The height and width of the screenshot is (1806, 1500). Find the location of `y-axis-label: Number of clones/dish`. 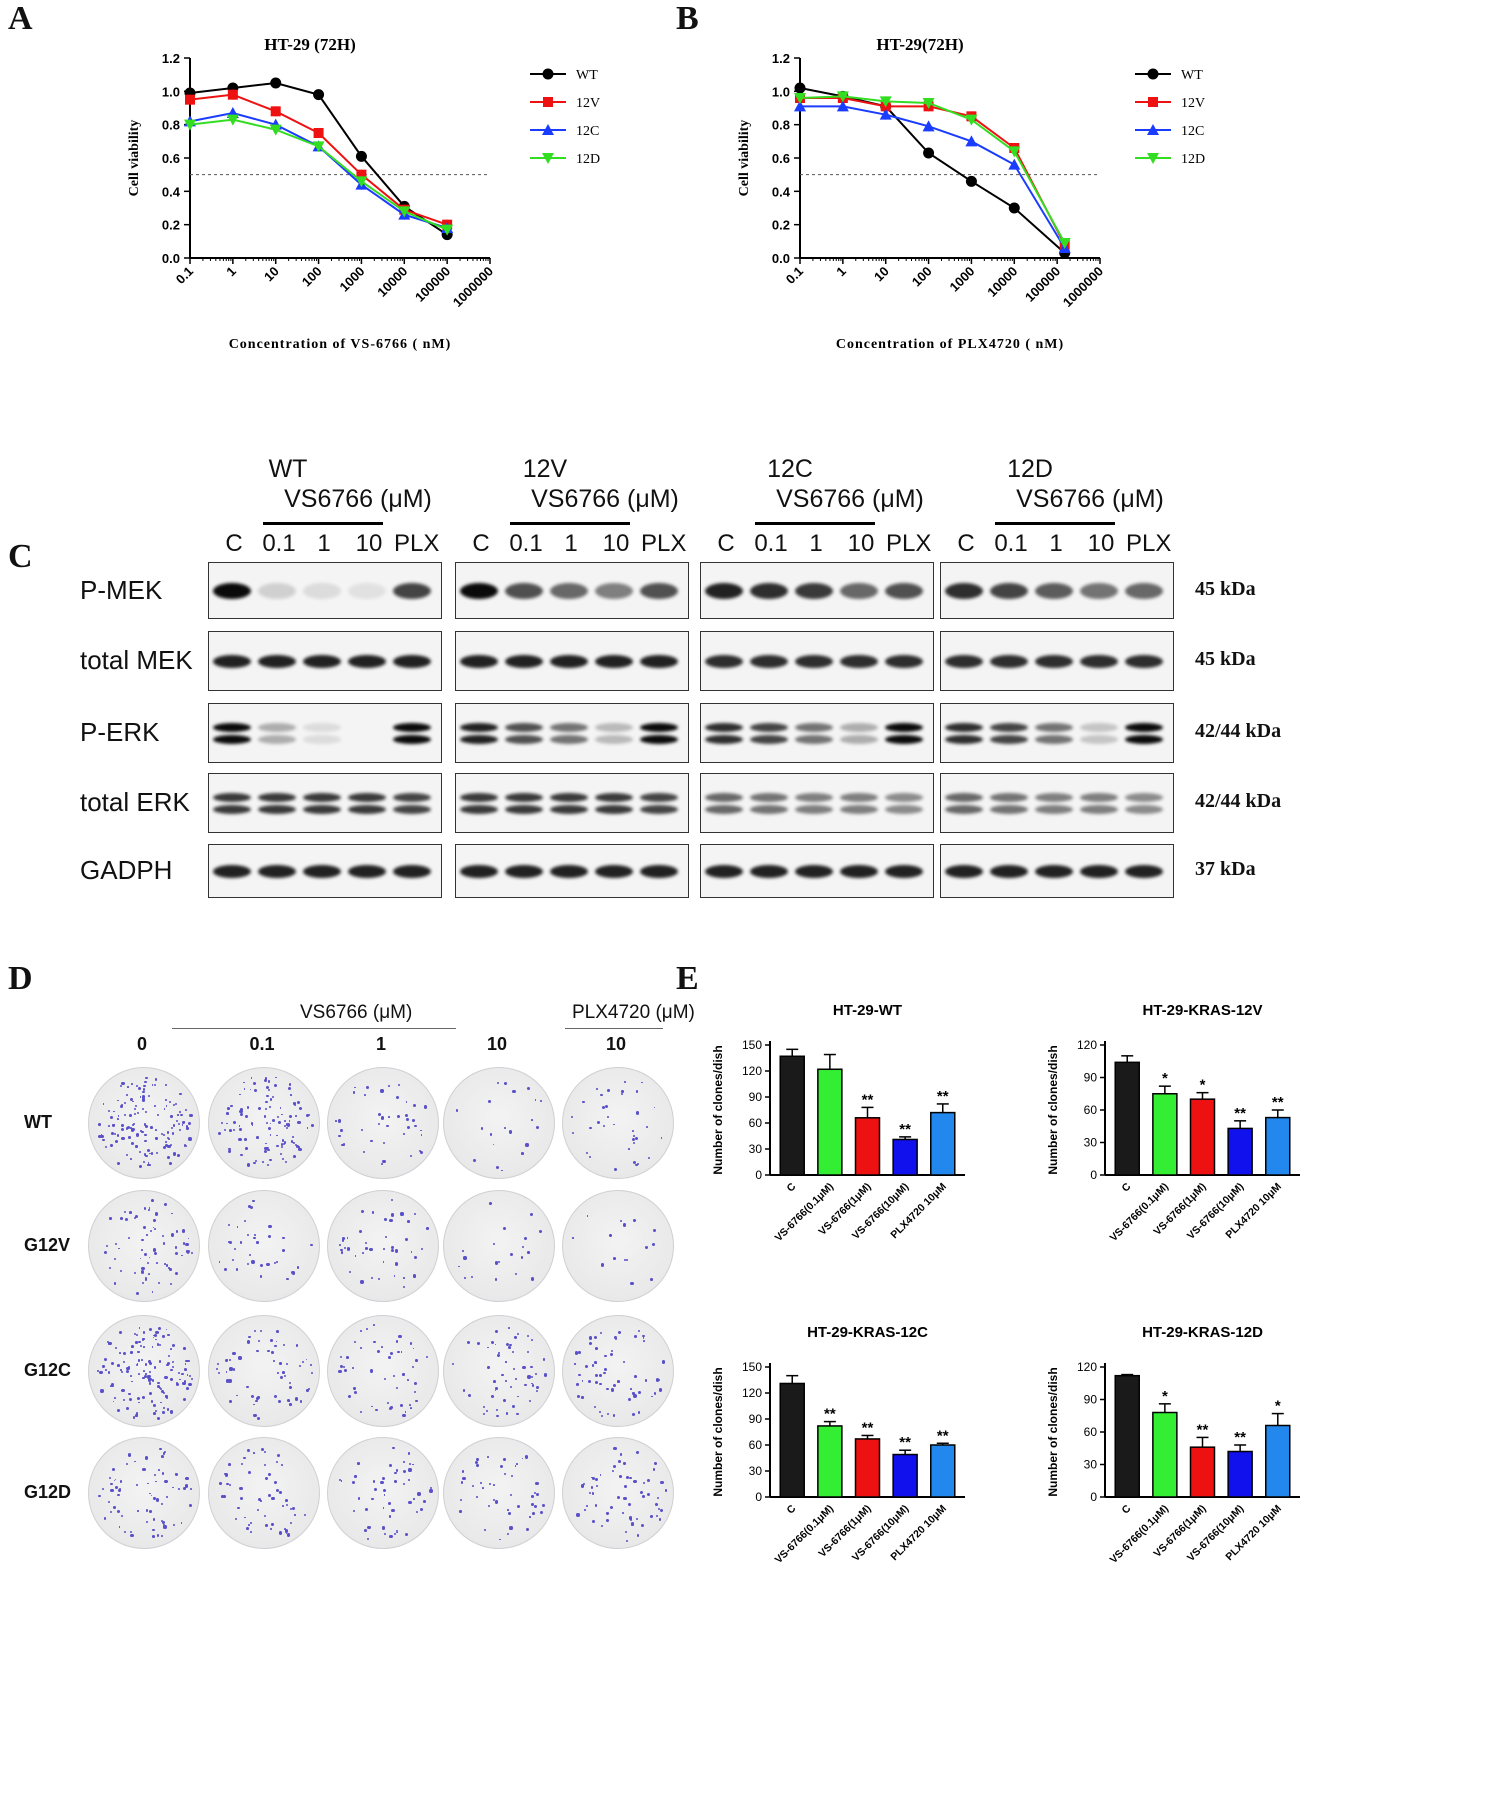

y-axis-label: Number of clones/dish is located at coordinates (1053, 1109).